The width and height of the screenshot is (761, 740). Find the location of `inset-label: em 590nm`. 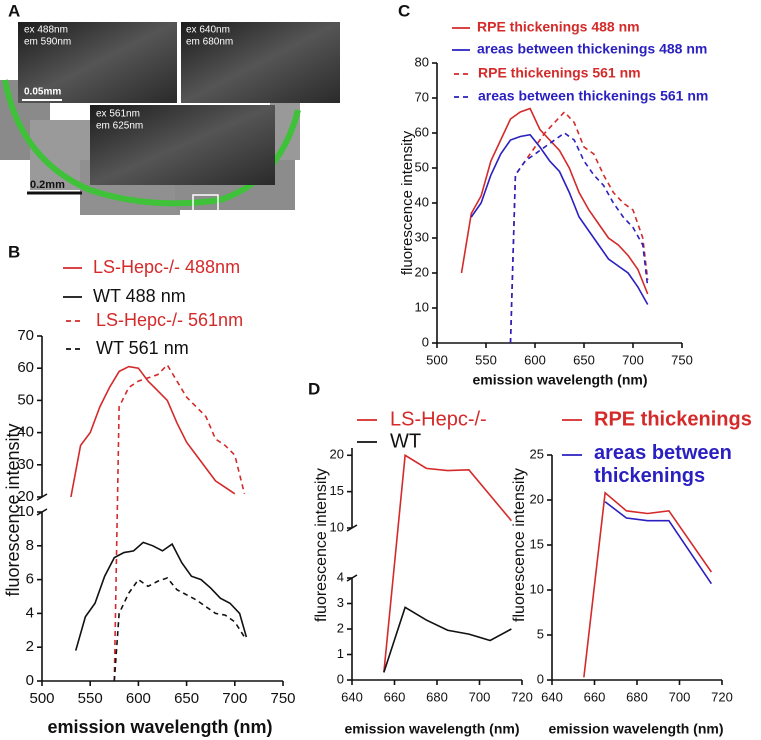

inset-label: em 590nm is located at coordinates (47, 42).